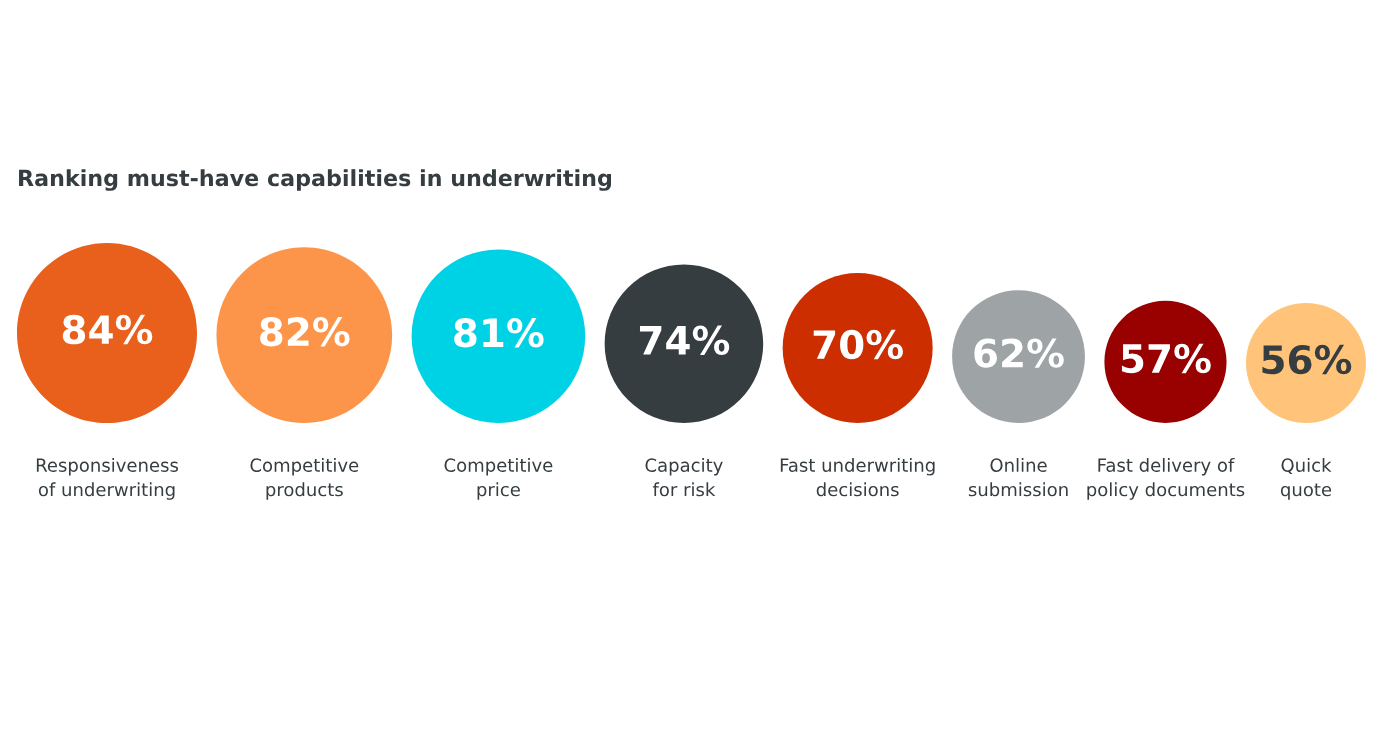  I want to click on data-label: 74%, so click(684, 340).